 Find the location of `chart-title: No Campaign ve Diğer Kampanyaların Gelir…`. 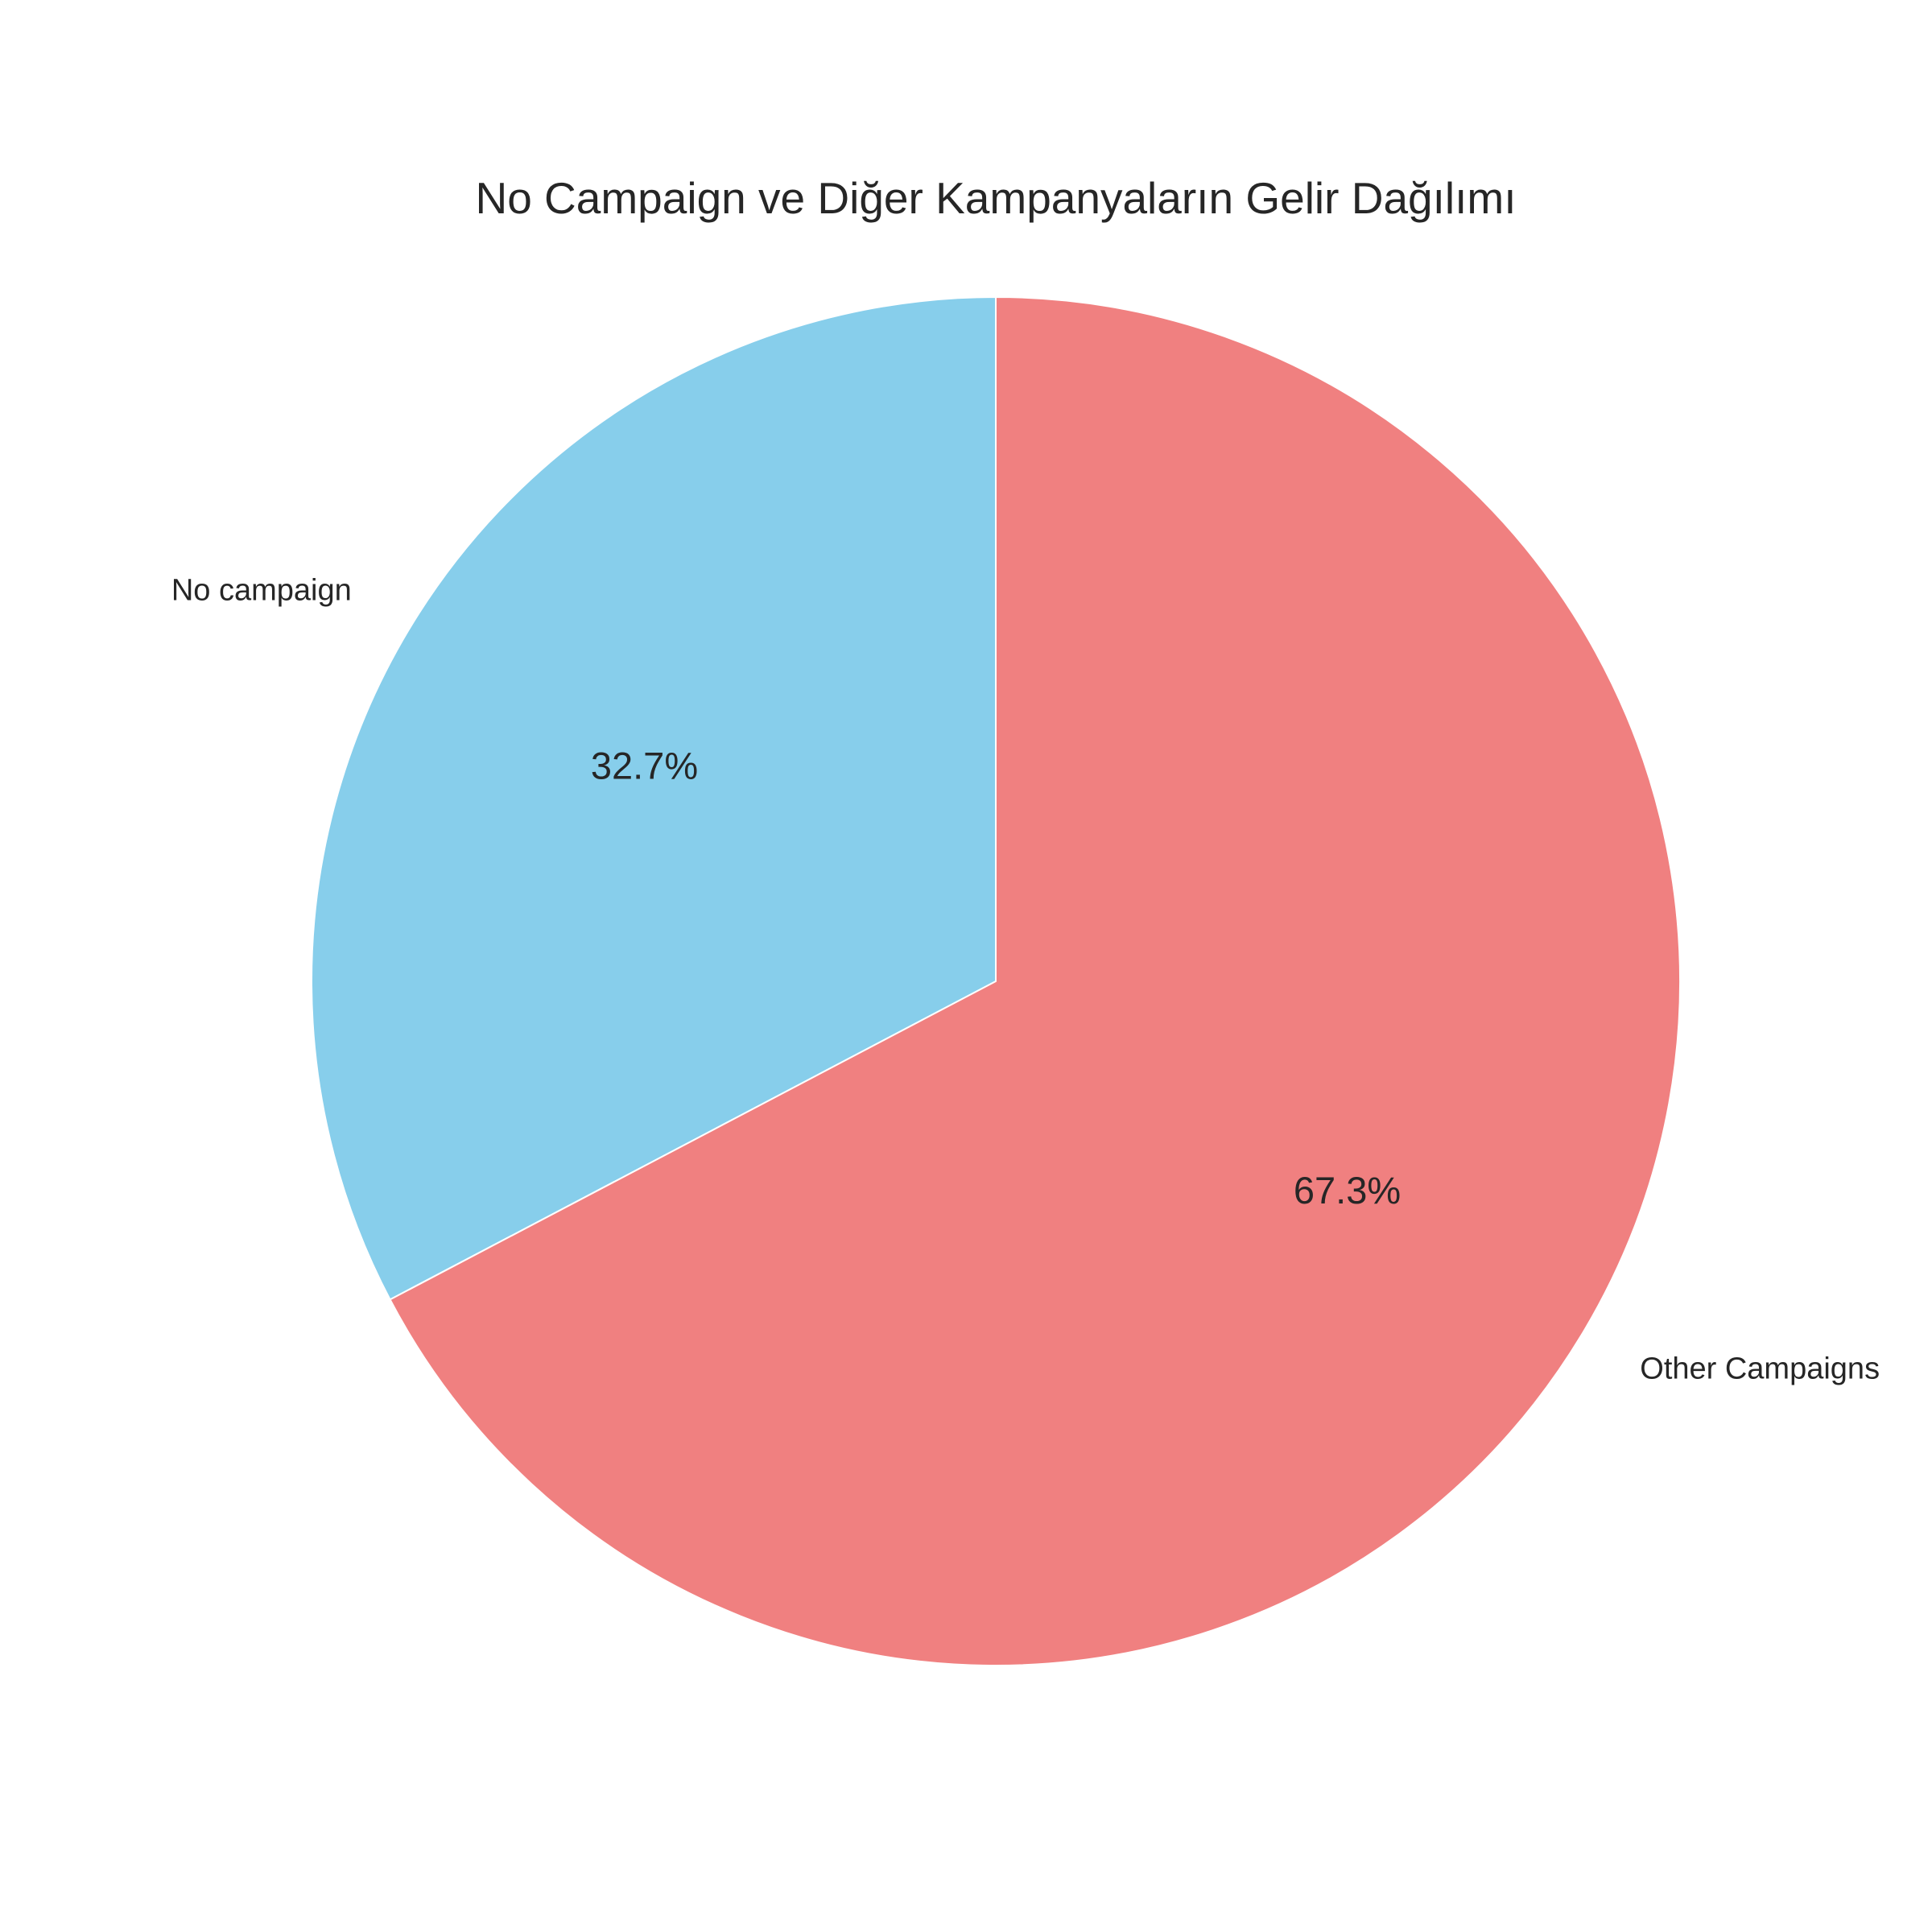

chart-title: No Campaign ve Diğer Kampanyaların Gelir… is located at coordinates (995, 198).